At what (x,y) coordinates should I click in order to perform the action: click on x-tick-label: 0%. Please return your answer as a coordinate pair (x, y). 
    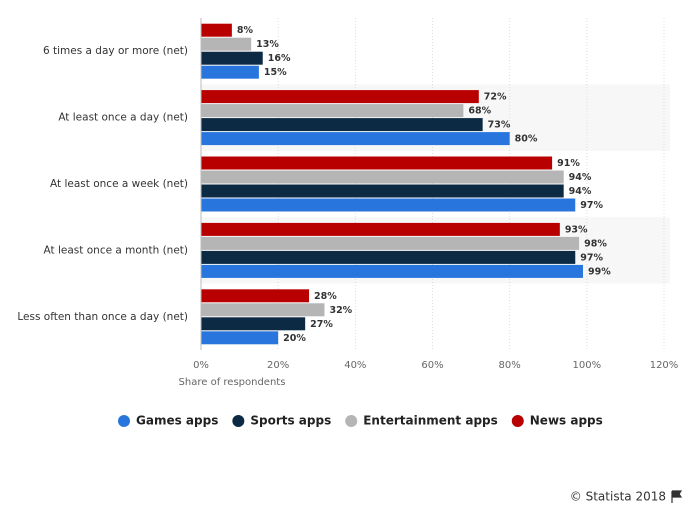
    Looking at the image, I should click on (201, 365).